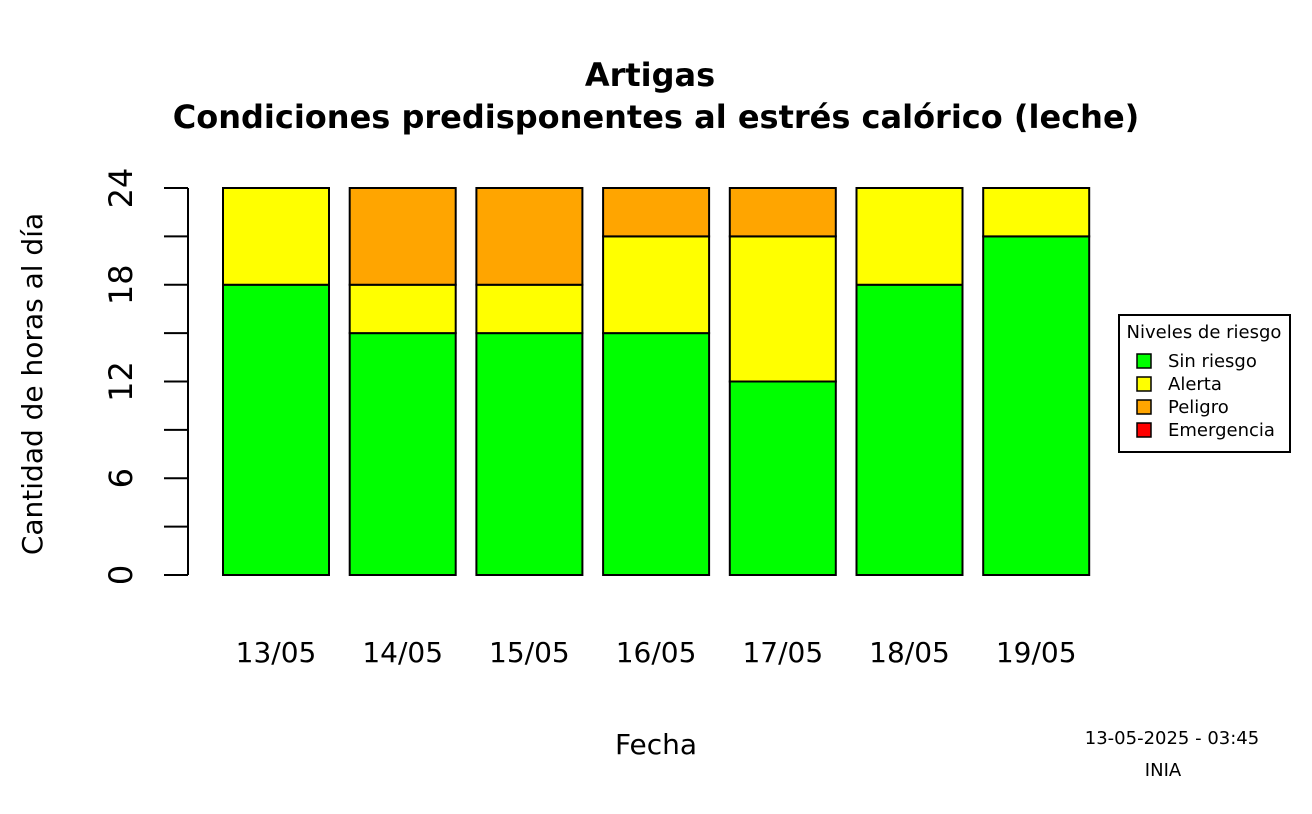  I want to click on y-tick-label: 18, so click(121, 284).